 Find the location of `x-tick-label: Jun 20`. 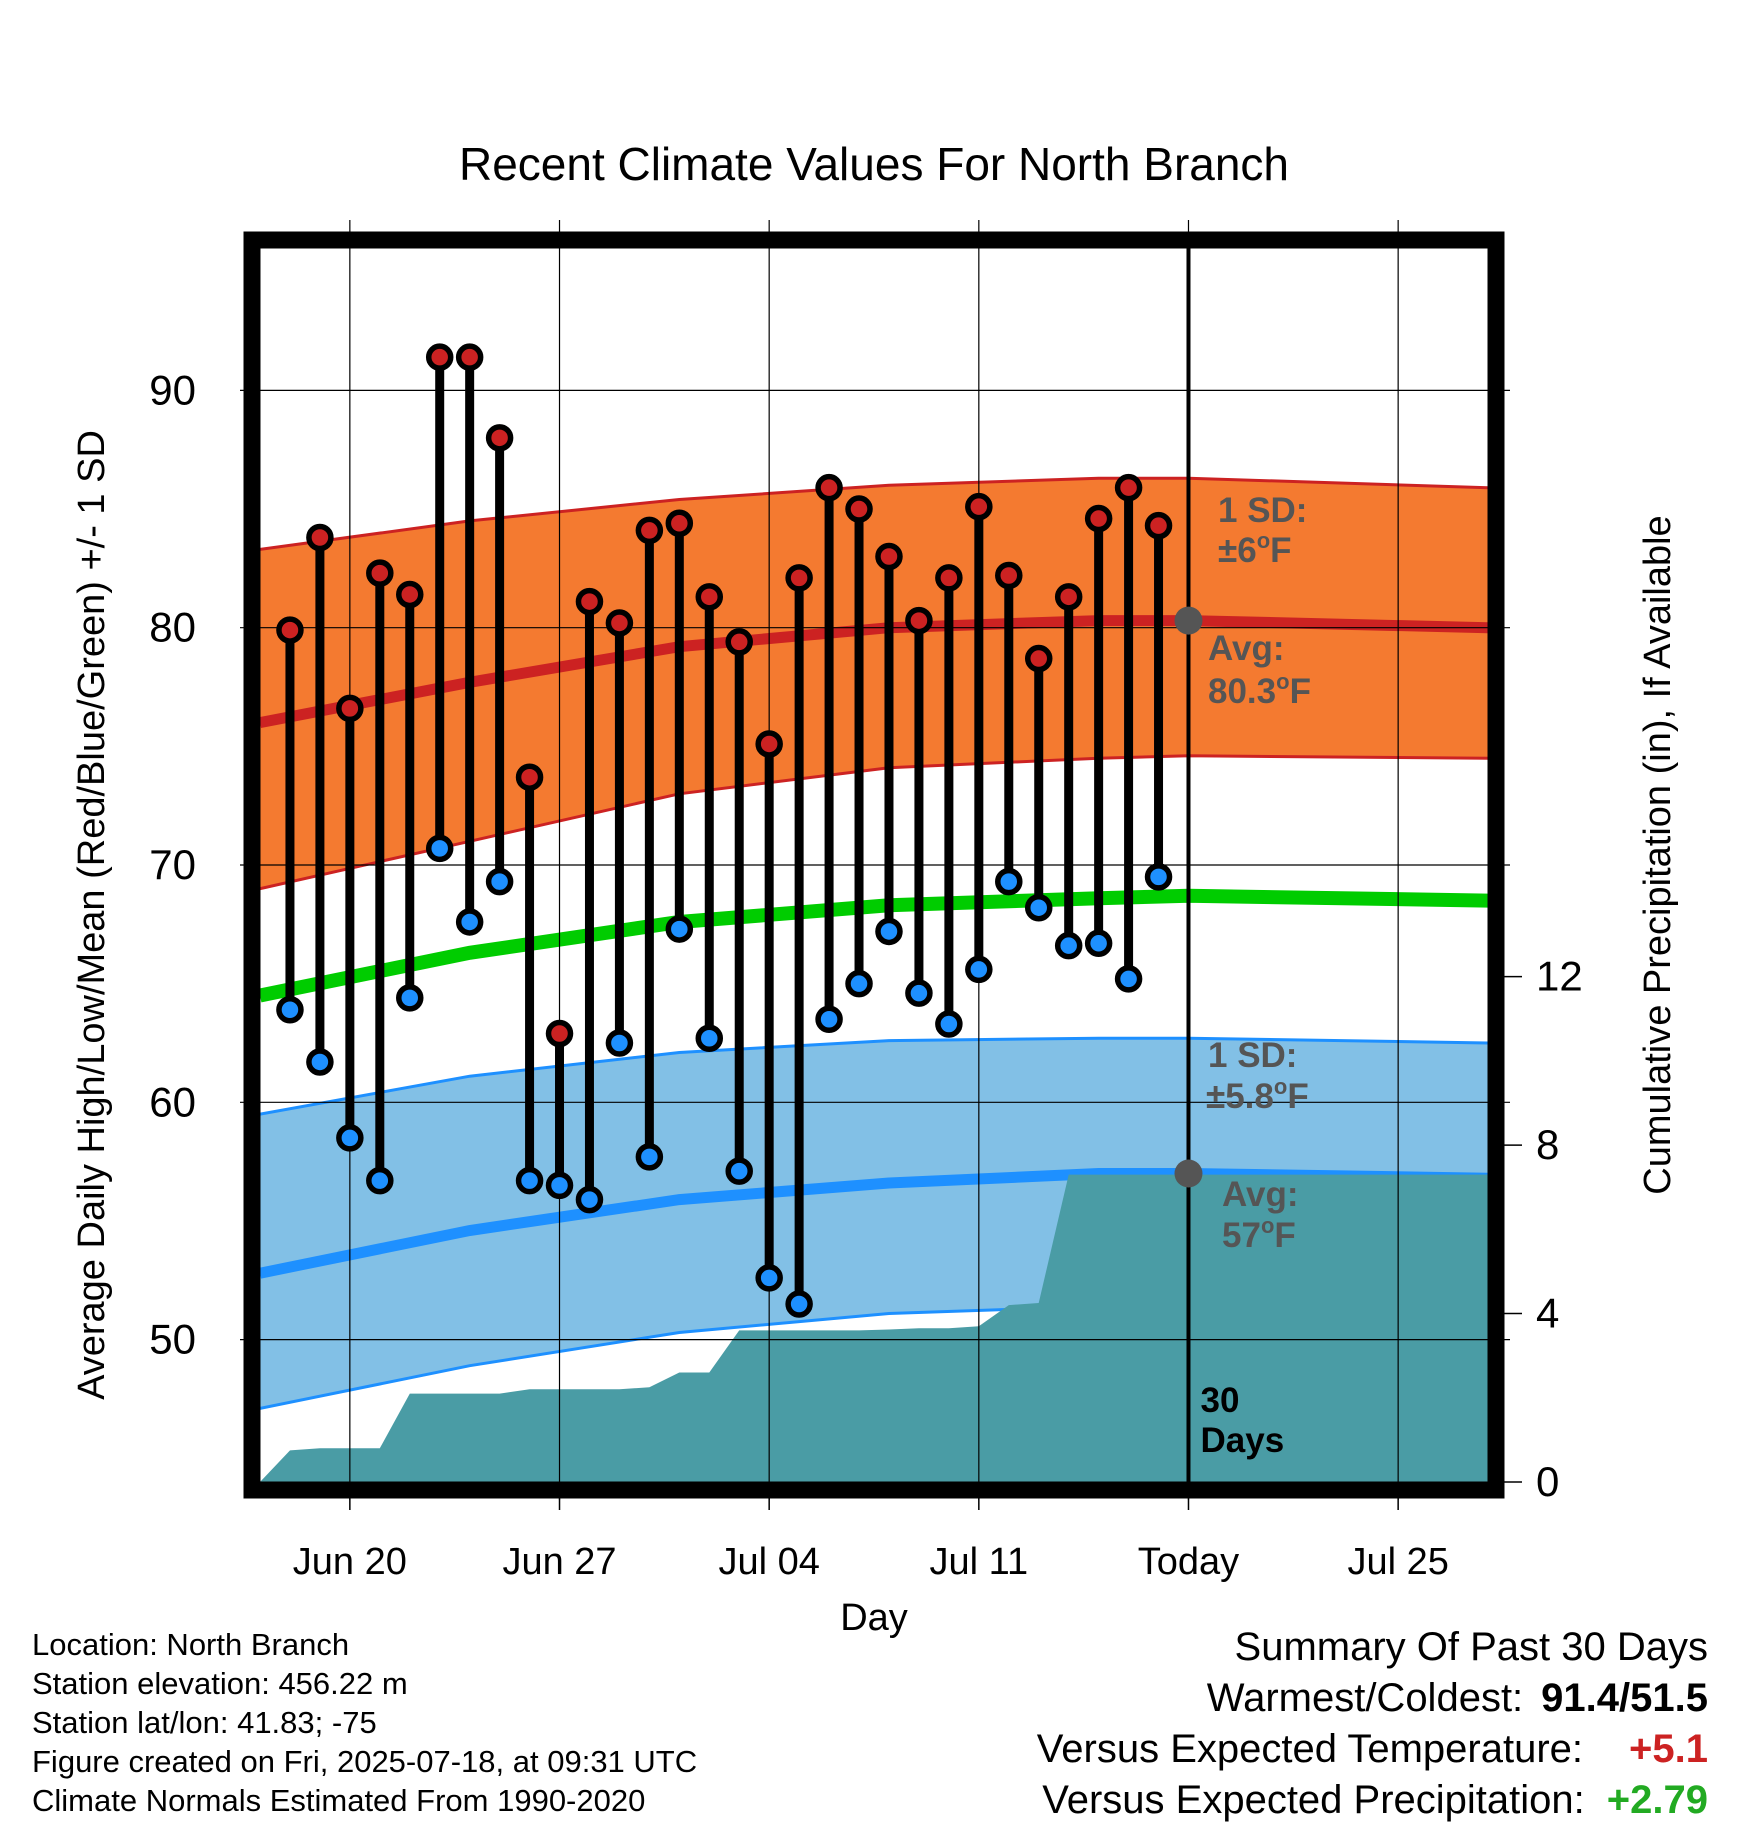

x-tick-label: Jun 20 is located at coordinates (350, 1562).